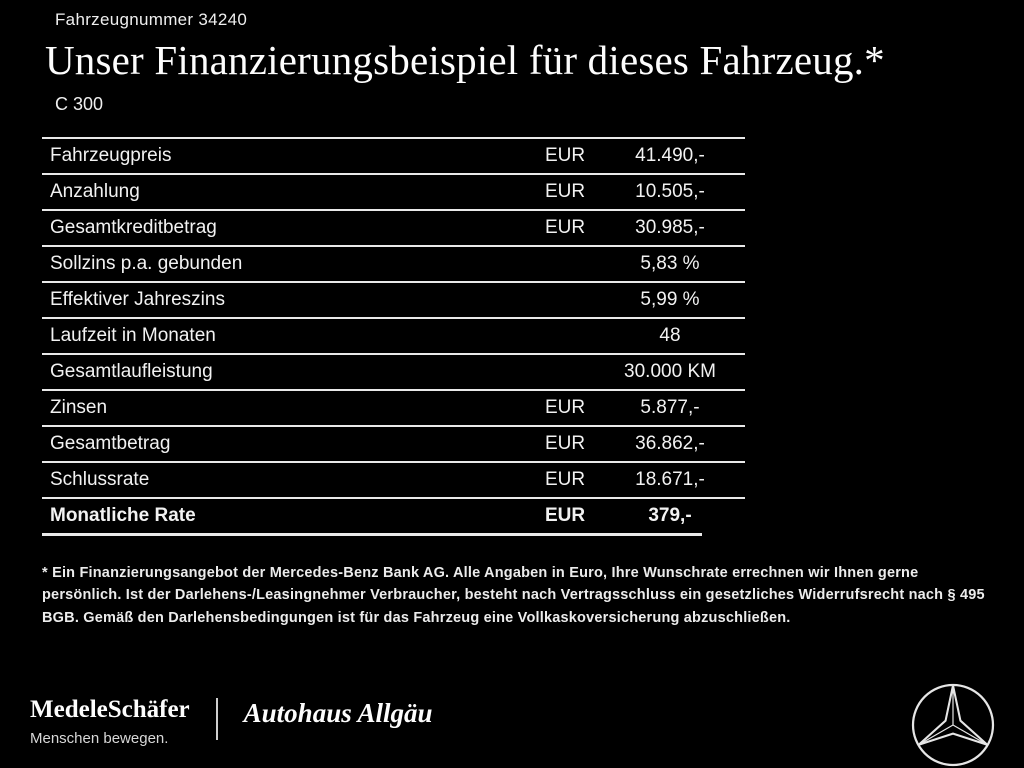  Describe the element at coordinates (393, 191) in the screenshot. I see `table-row: Anzahlung EUR 10.505,-` at that location.